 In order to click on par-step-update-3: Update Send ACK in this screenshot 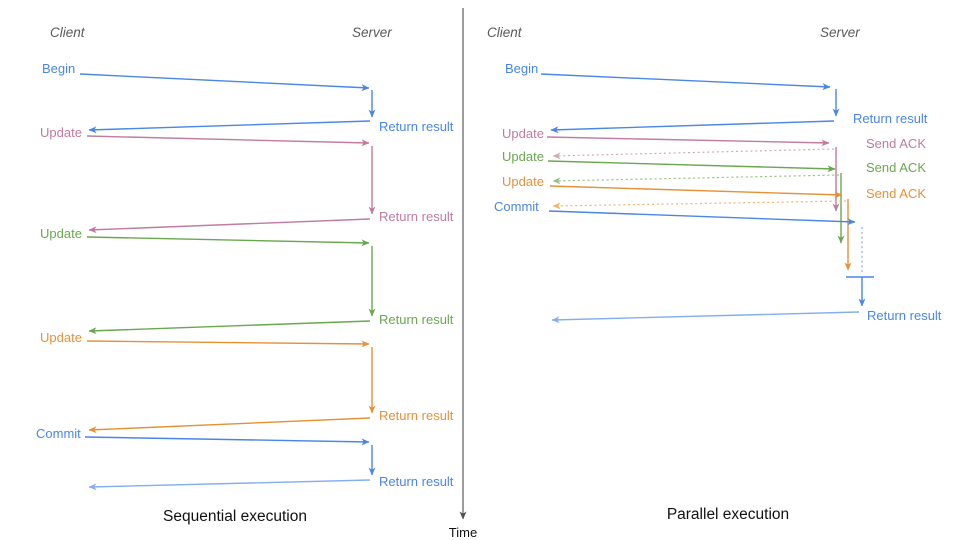, I will do `click(714, 222)`.